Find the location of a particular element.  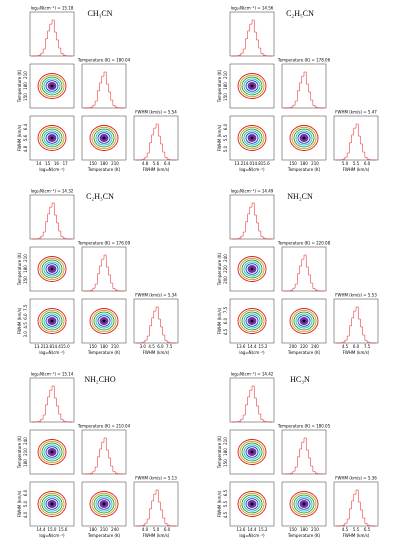

subplot-title: FWHM (km/s) = 5.13 is located at coordinates (156, 478).